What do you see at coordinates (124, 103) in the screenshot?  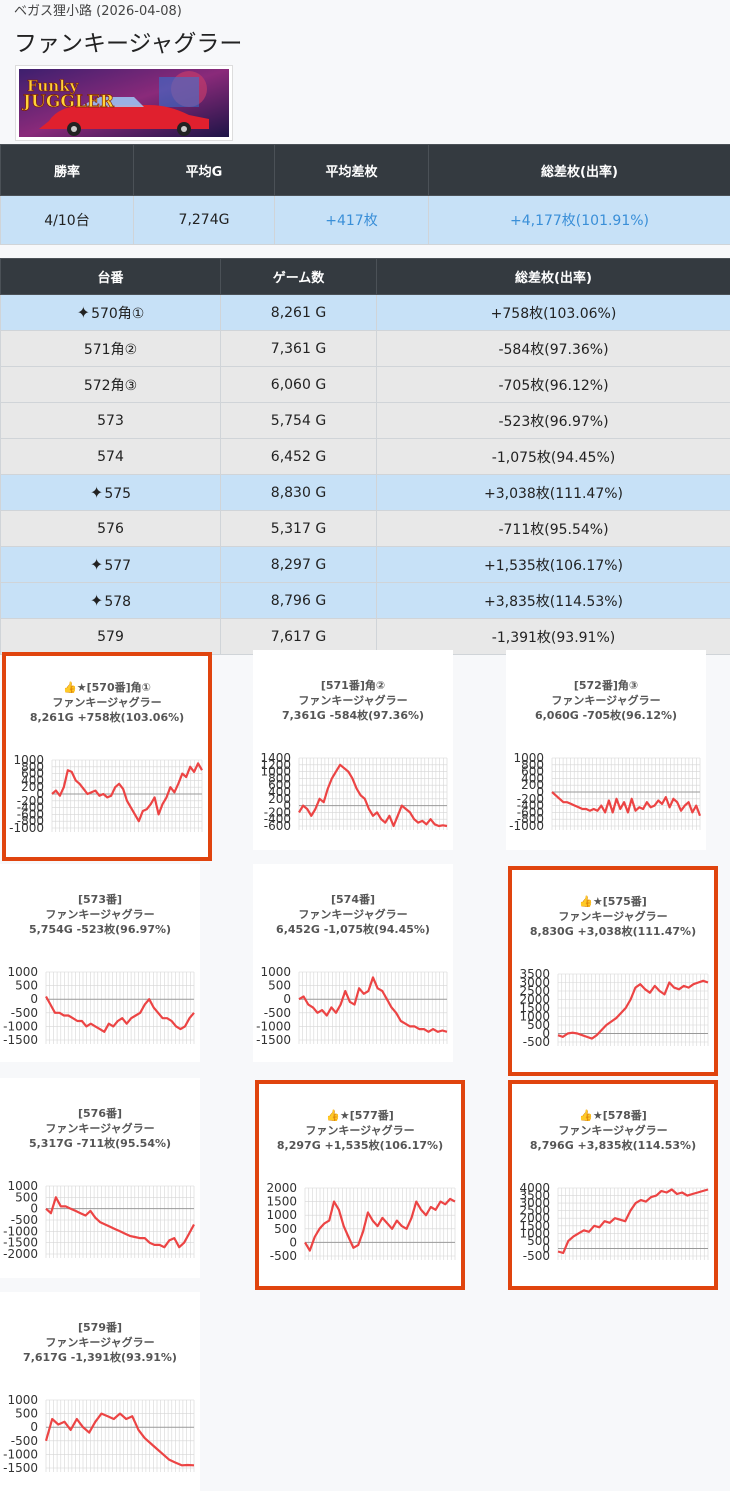 I see `machine-banner-image: Funky JUGGLER` at bounding box center [124, 103].